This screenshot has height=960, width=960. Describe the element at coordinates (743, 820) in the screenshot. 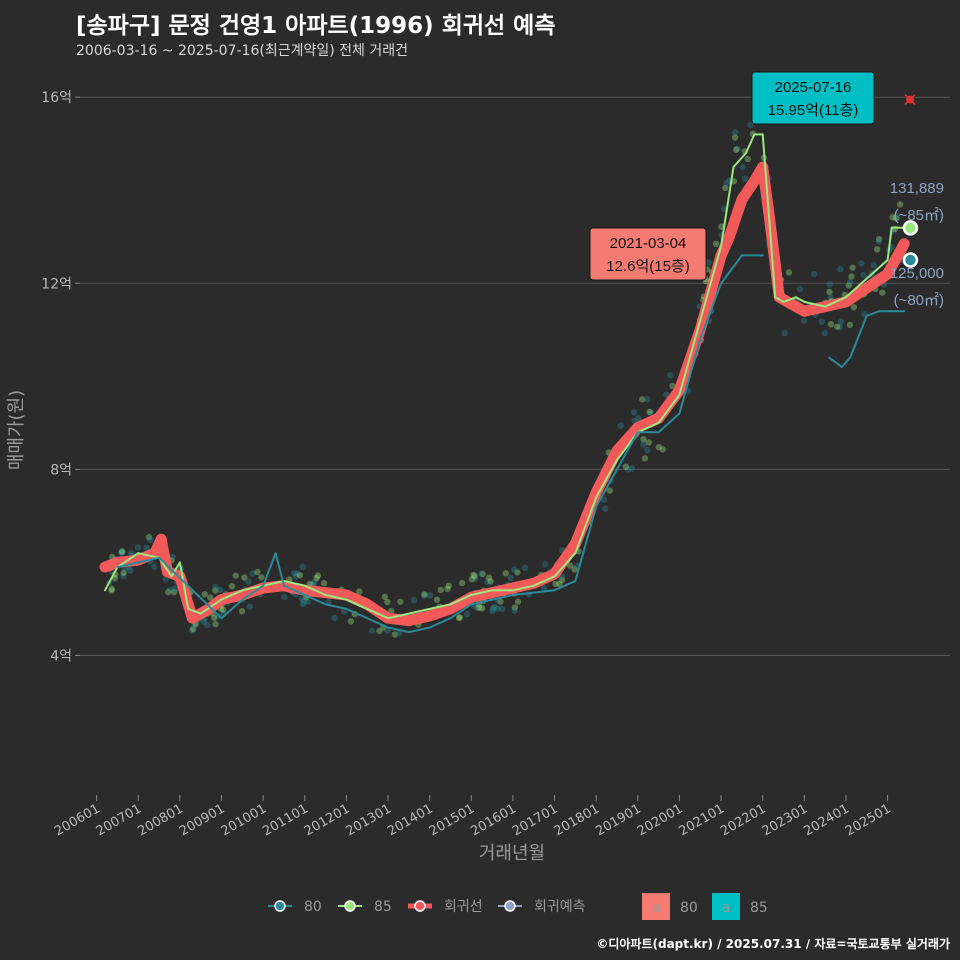

I see `x-tick-label: 202201` at that location.